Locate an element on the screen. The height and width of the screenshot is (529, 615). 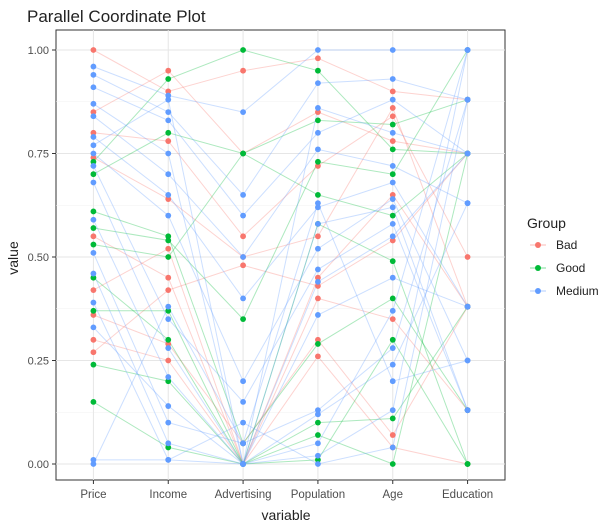
y-tick-label: 0.50 is located at coordinates (38, 258).